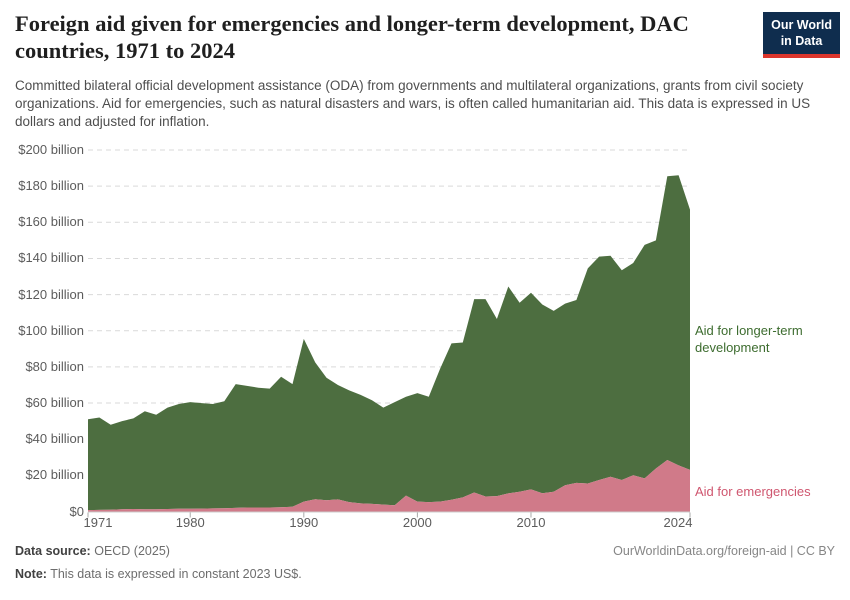  I want to click on note-label: Note:, so click(31, 574).